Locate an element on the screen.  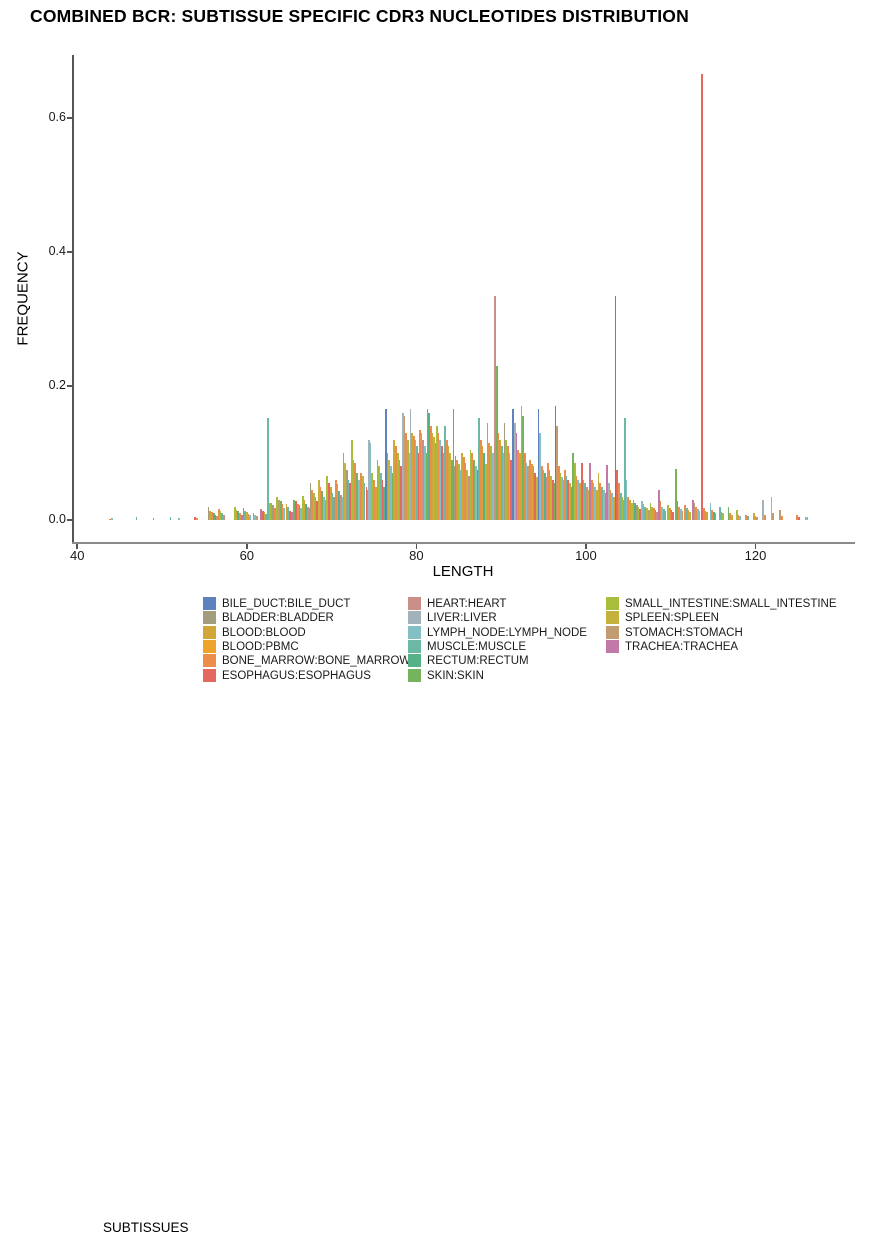
bar-bone_marrow-len105 is located at coordinates (628, 508).